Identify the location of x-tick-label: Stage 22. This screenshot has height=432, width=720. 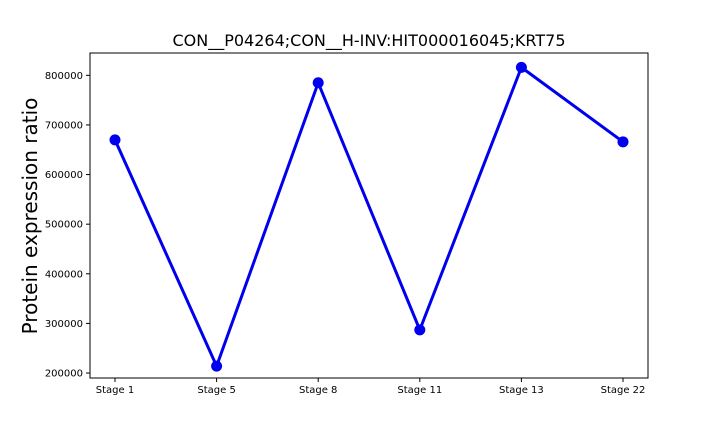
(623, 390).